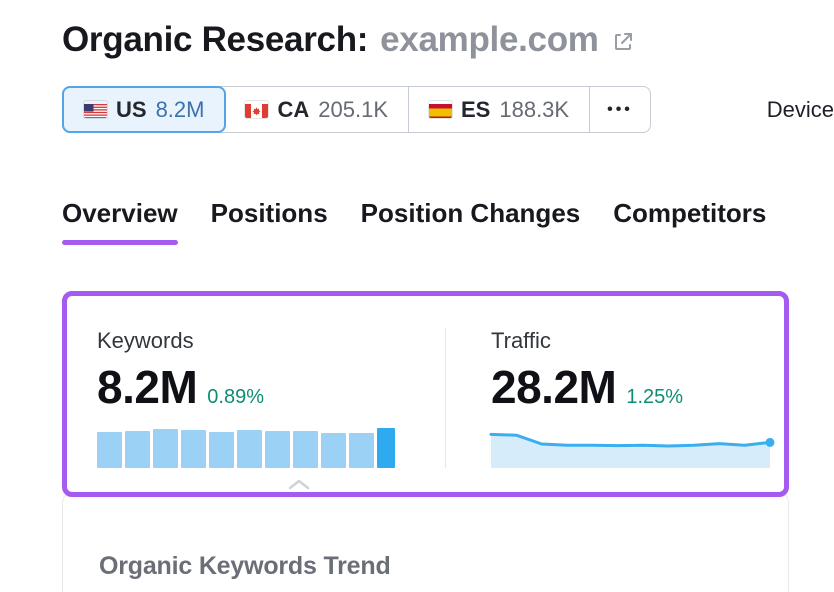 Image resolution: width=834 pixels, height=592 pixels. What do you see at coordinates (498, 109) in the screenshot?
I see `country-tab-es: ES 188.3K` at bounding box center [498, 109].